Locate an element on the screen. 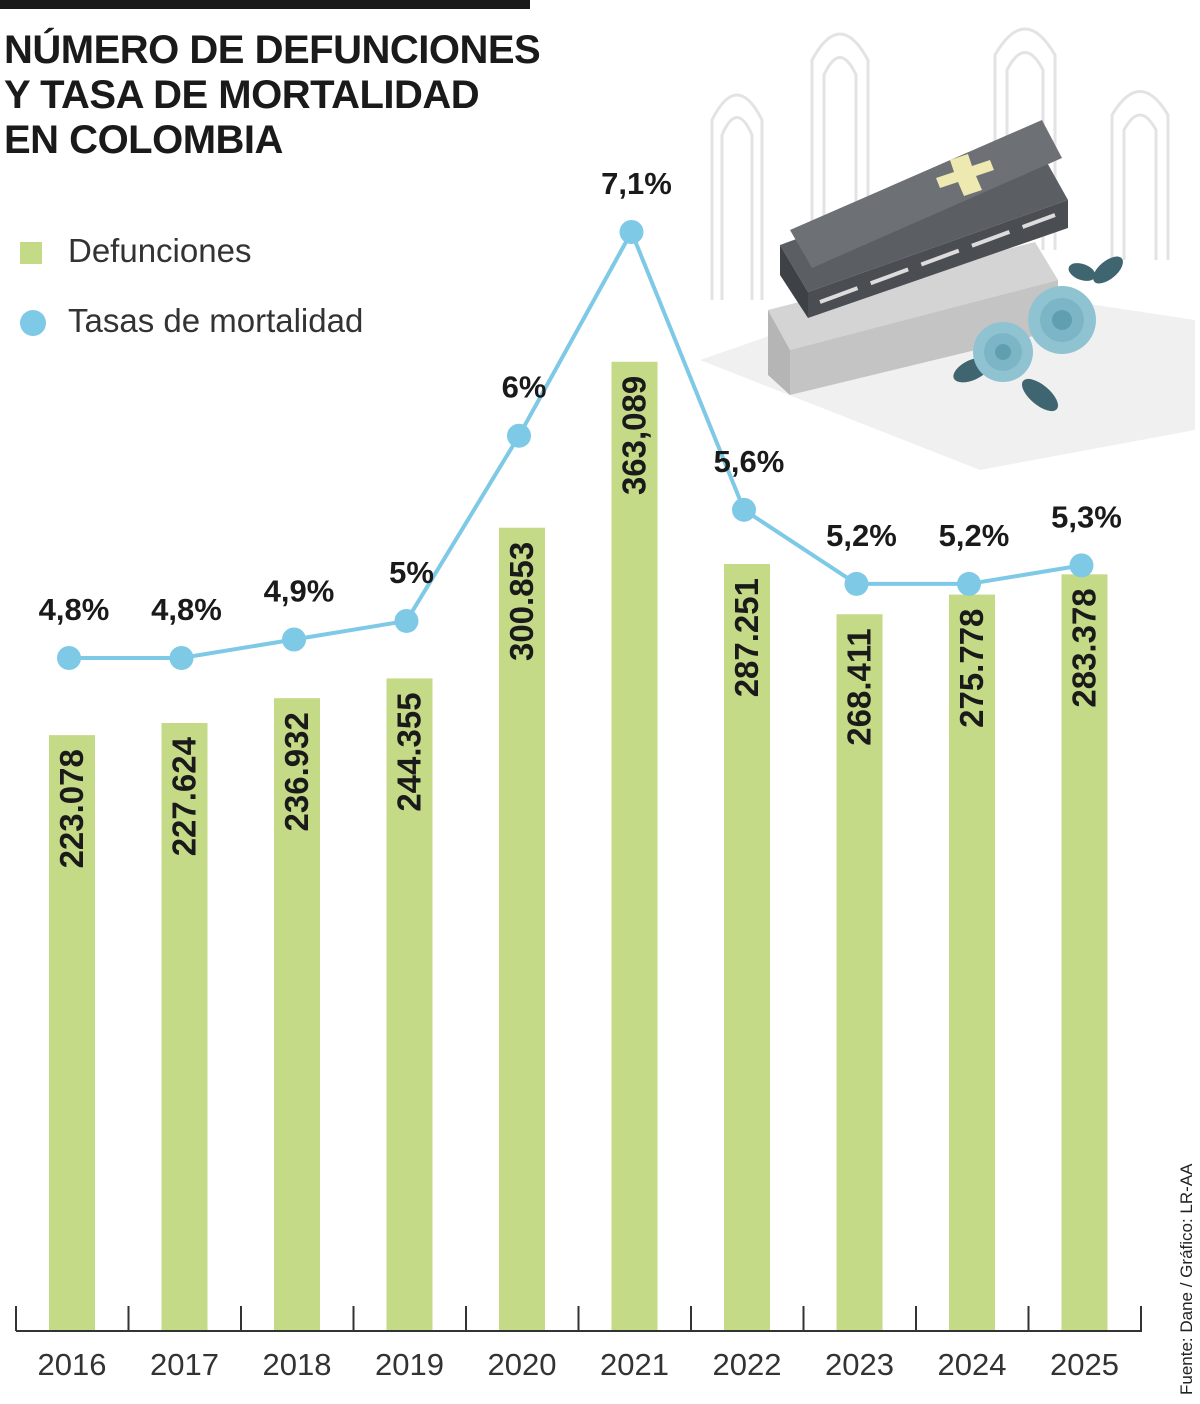  bar-value-label-2023: 268.411 is located at coordinates (859, 686).